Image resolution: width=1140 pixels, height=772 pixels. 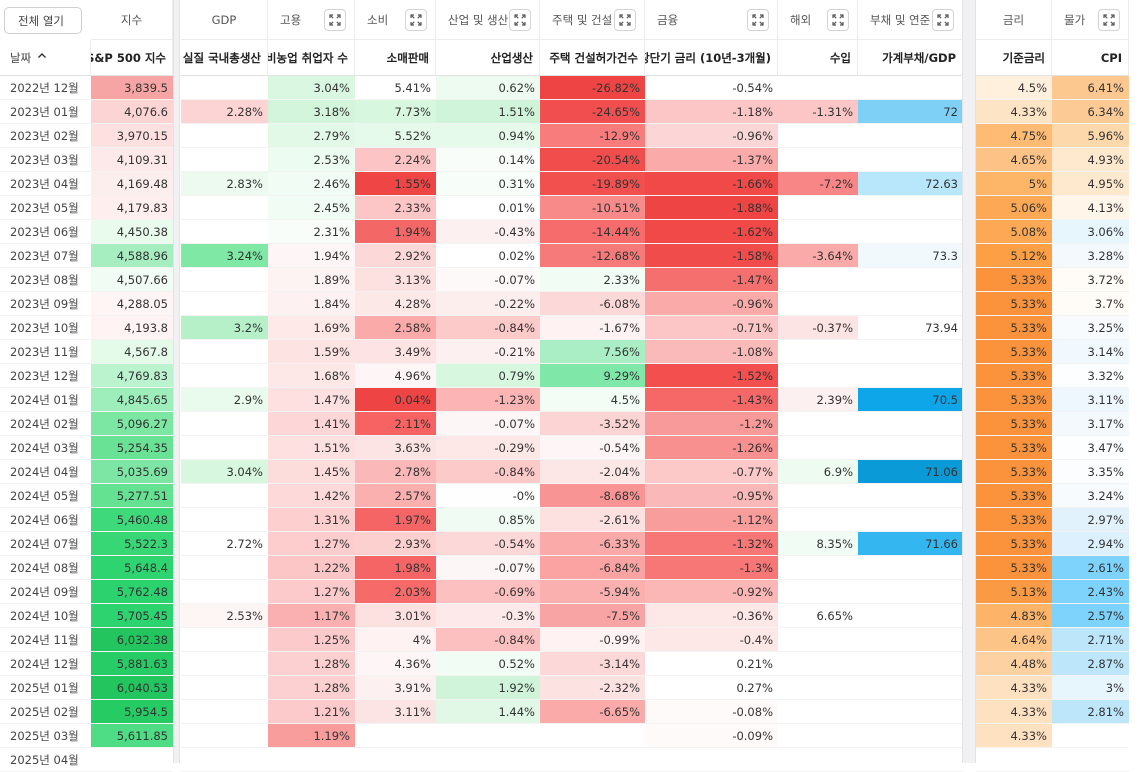 I want to click on data-cell: 5.06%, so click(x=1014, y=208).